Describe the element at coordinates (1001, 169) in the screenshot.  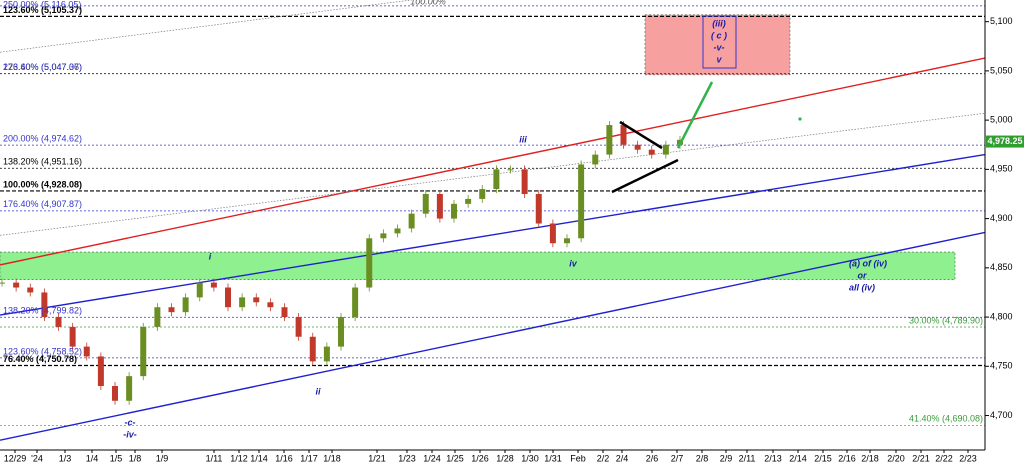
I see `y-tick-label: 4,950` at that location.